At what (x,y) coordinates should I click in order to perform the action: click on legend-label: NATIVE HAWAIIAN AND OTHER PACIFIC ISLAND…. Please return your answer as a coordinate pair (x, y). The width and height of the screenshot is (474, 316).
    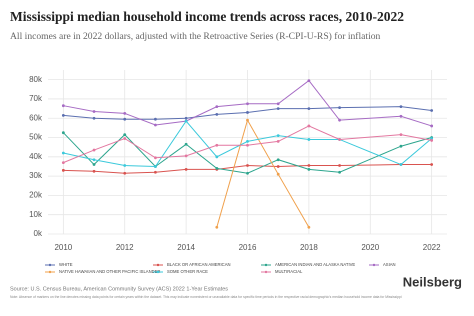
    Looking at the image, I should click on (109, 271).